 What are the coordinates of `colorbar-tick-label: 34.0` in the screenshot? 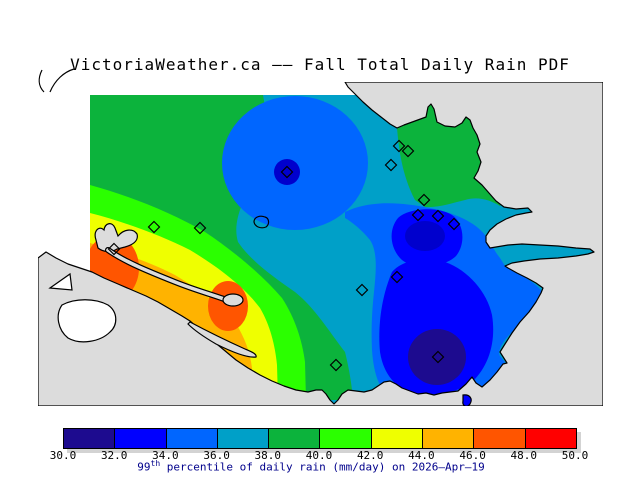 It's located at (165, 455).